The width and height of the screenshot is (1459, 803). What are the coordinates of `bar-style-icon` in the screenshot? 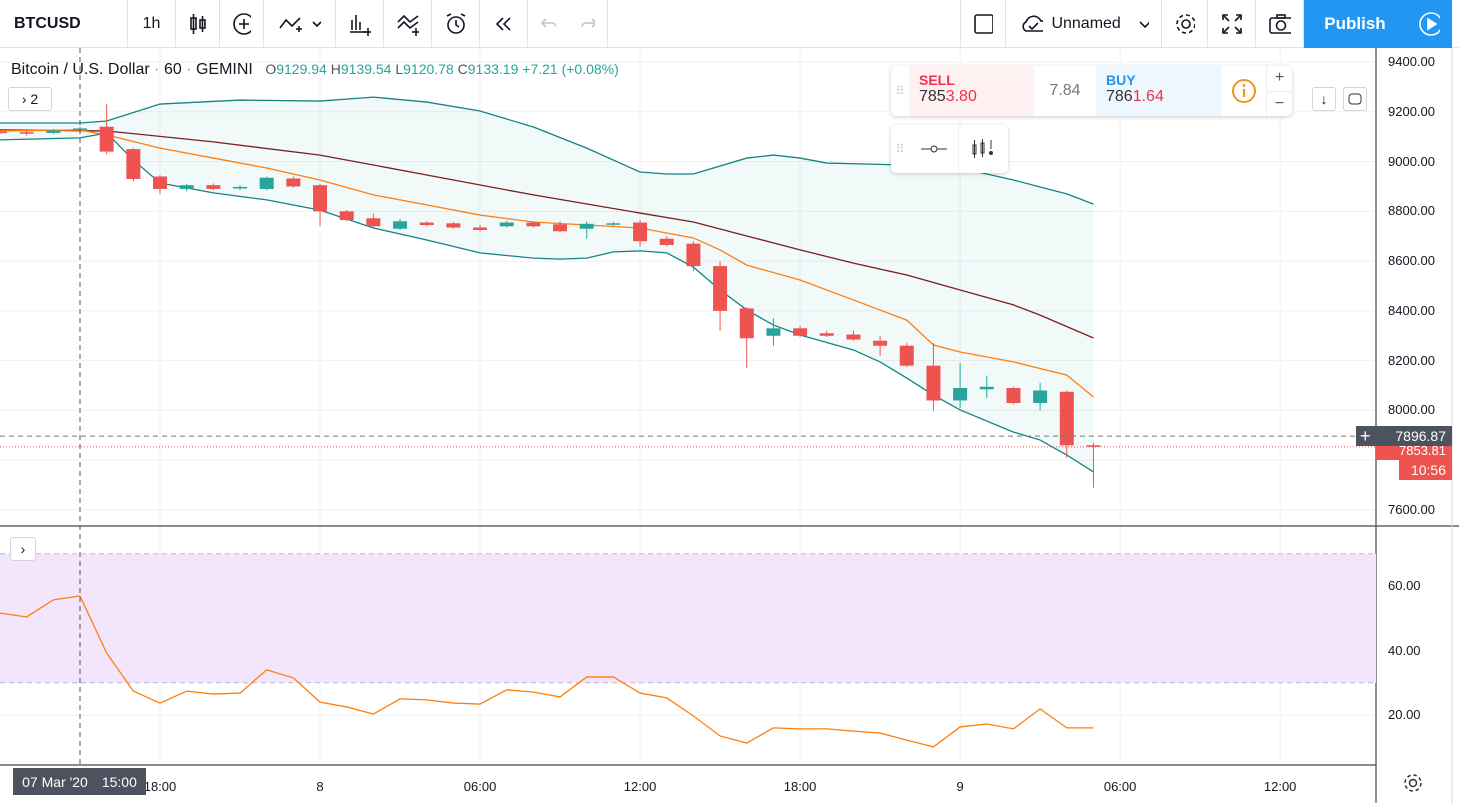 It's located at (983, 149).